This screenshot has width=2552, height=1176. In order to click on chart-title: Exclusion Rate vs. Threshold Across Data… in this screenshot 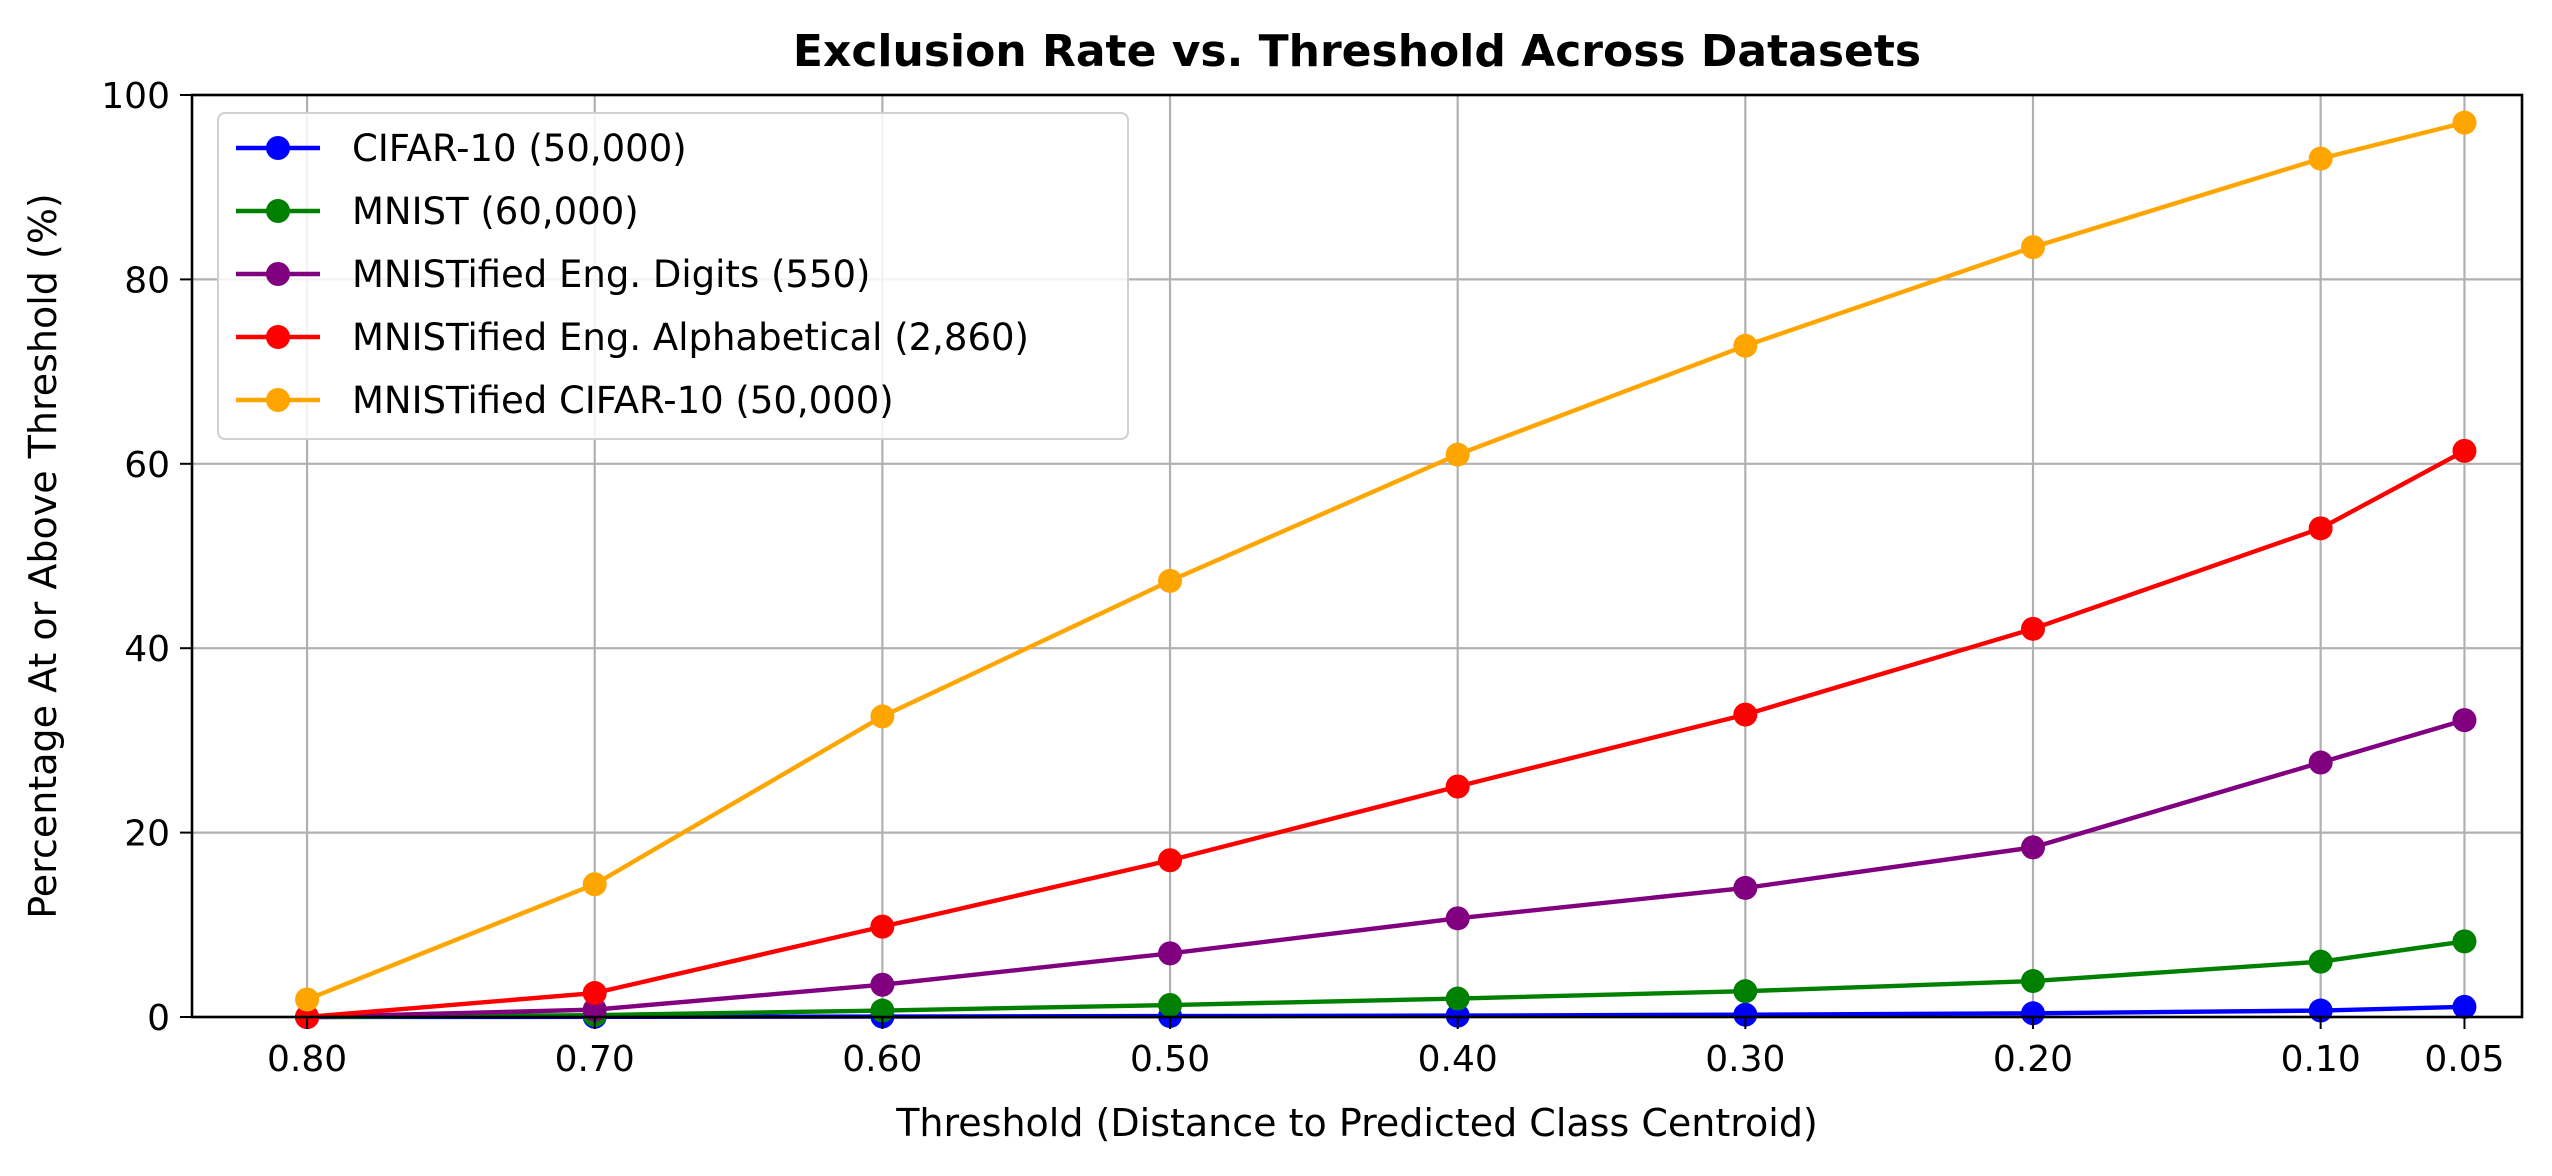, I will do `click(1357, 51)`.